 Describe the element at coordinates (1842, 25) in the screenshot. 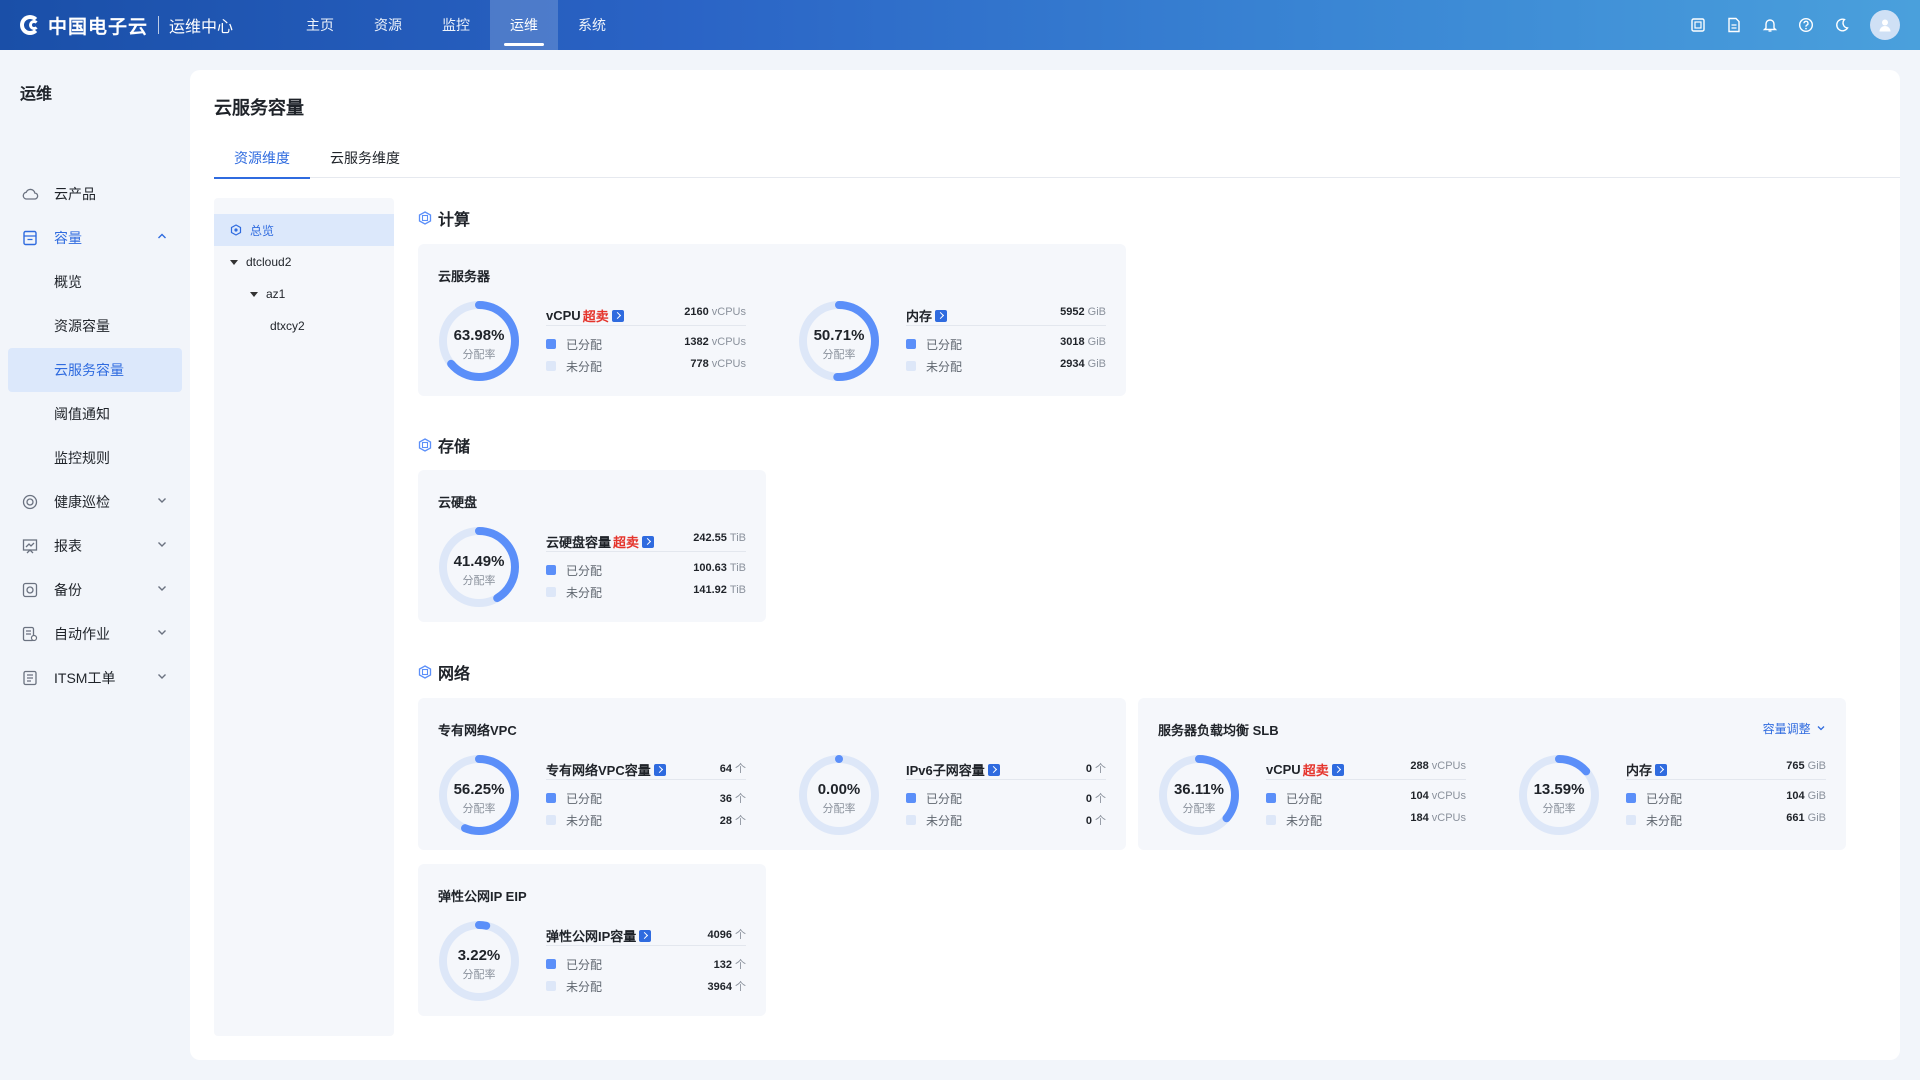

I see `moon-icon` at that location.